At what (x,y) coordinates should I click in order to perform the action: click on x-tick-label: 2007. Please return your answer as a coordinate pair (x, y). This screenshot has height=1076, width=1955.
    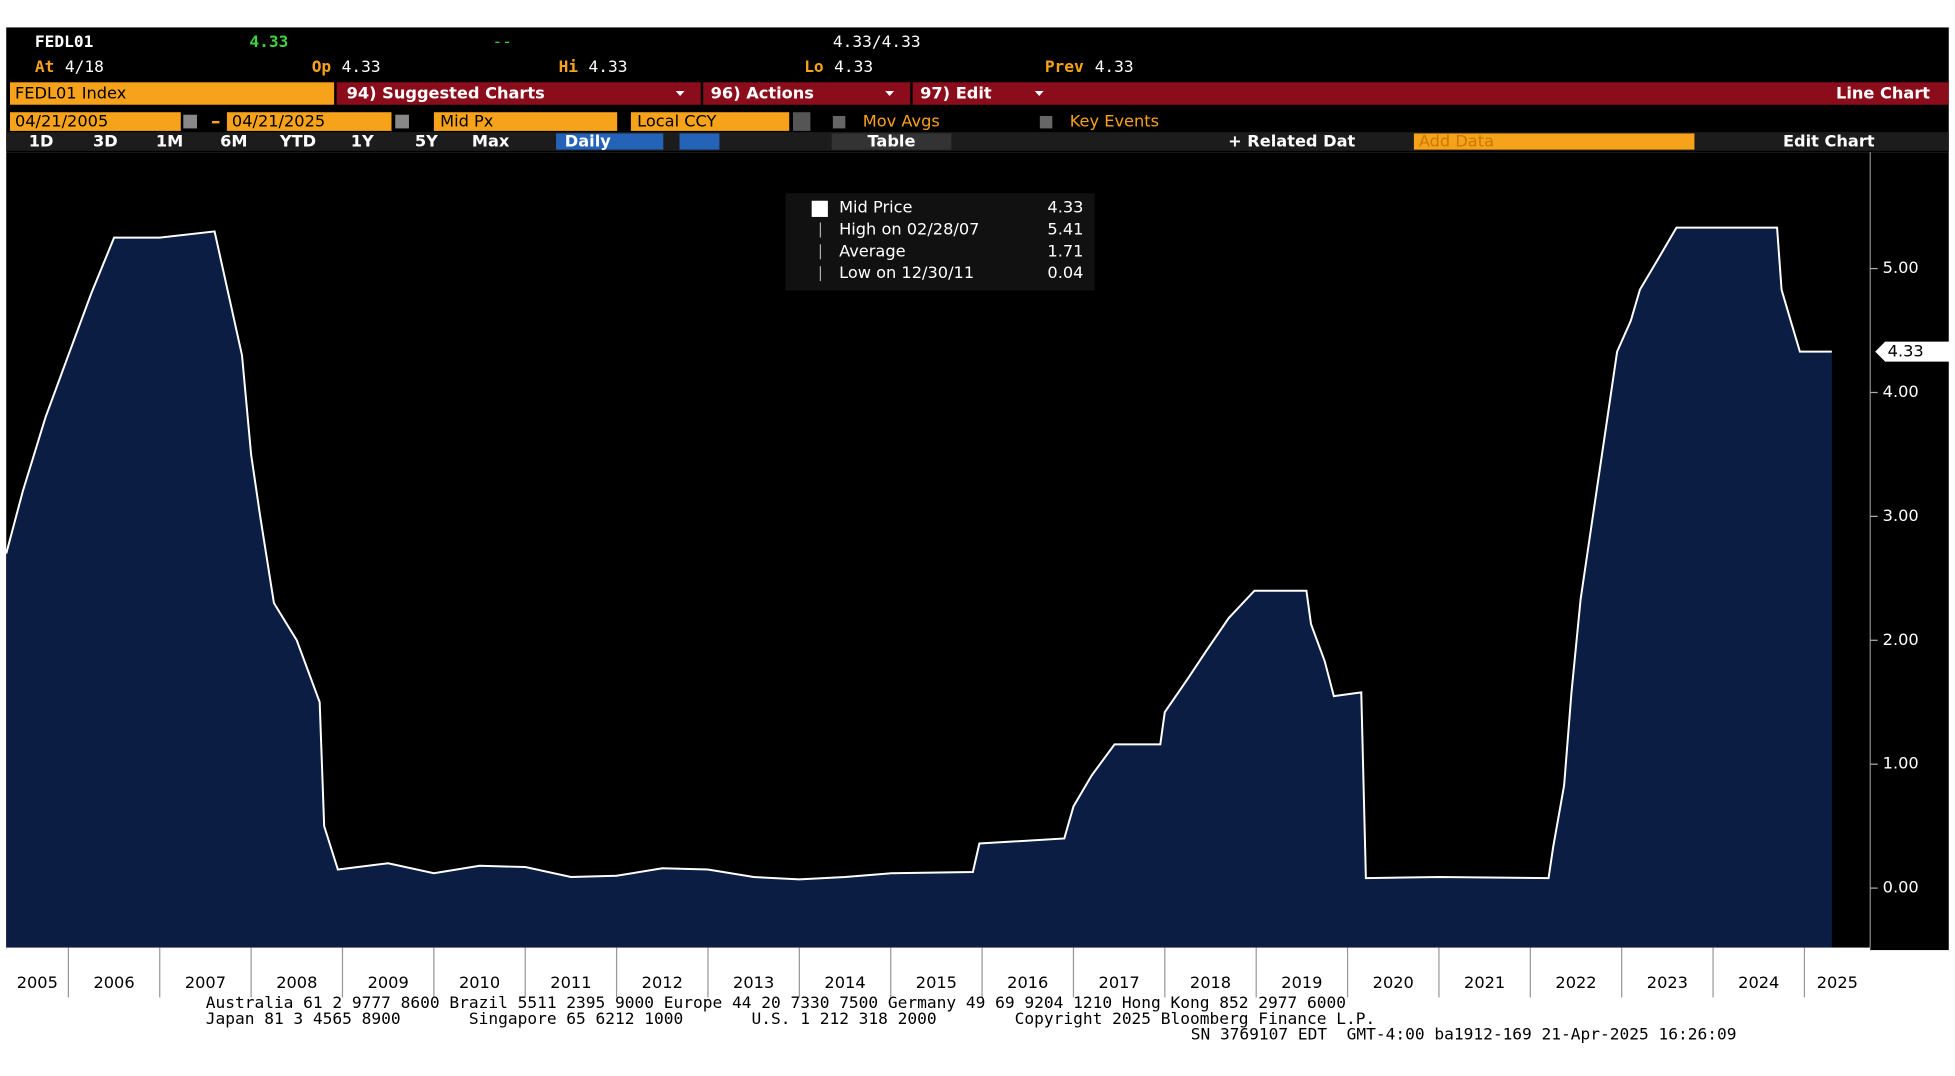
    Looking at the image, I should click on (205, 982).